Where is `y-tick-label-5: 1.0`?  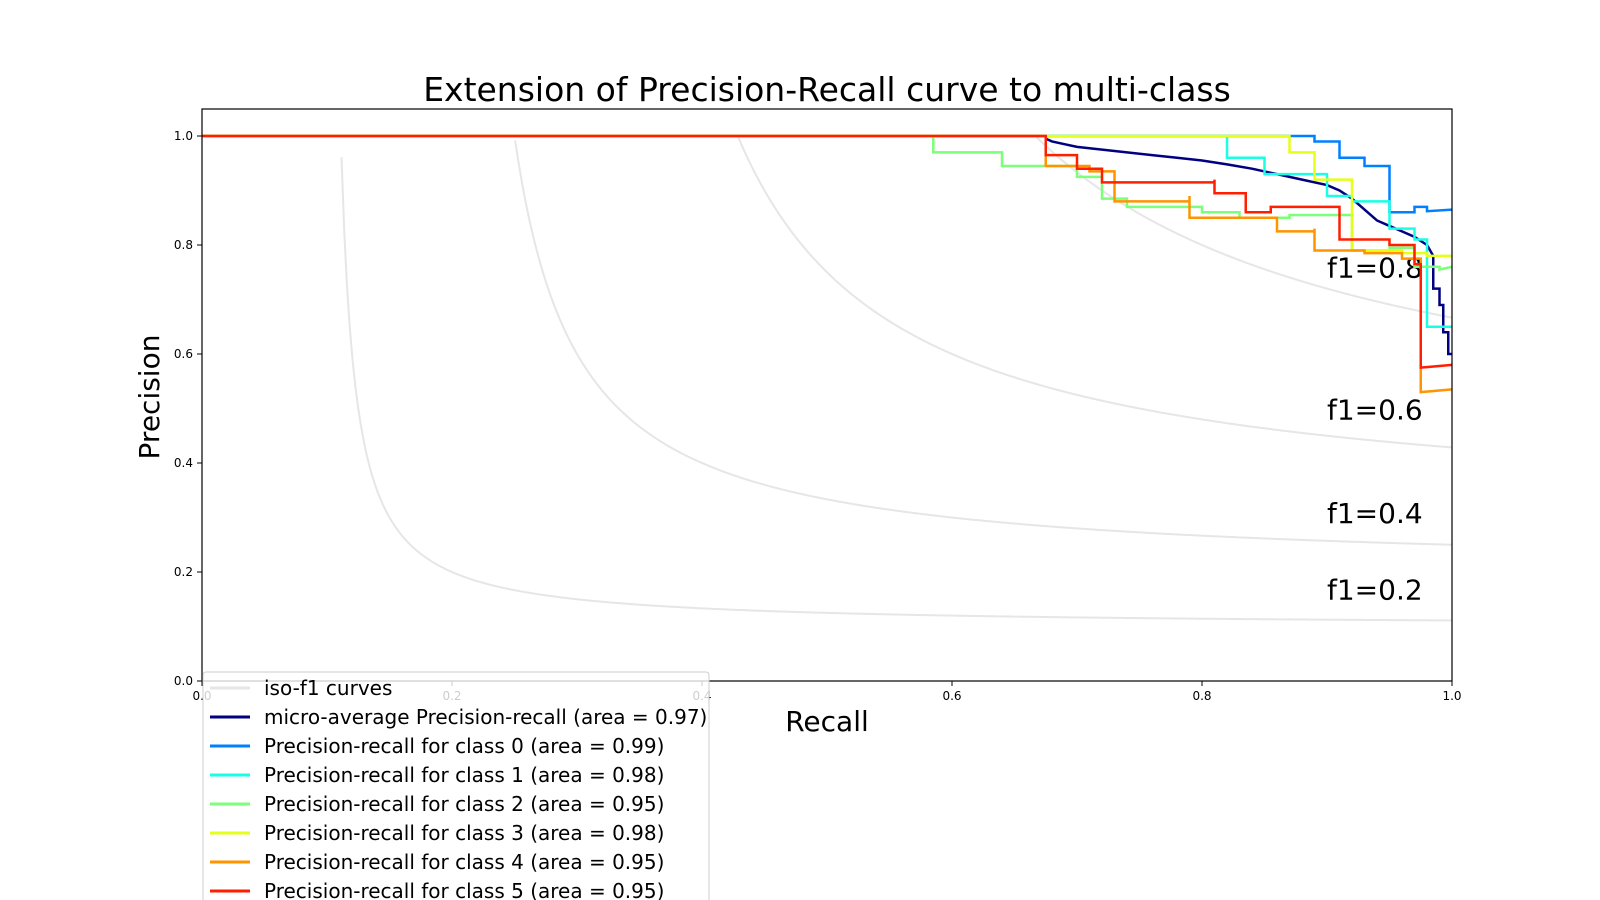 y-tick-label-5: 1.0 is located at coordinates (183, 136).